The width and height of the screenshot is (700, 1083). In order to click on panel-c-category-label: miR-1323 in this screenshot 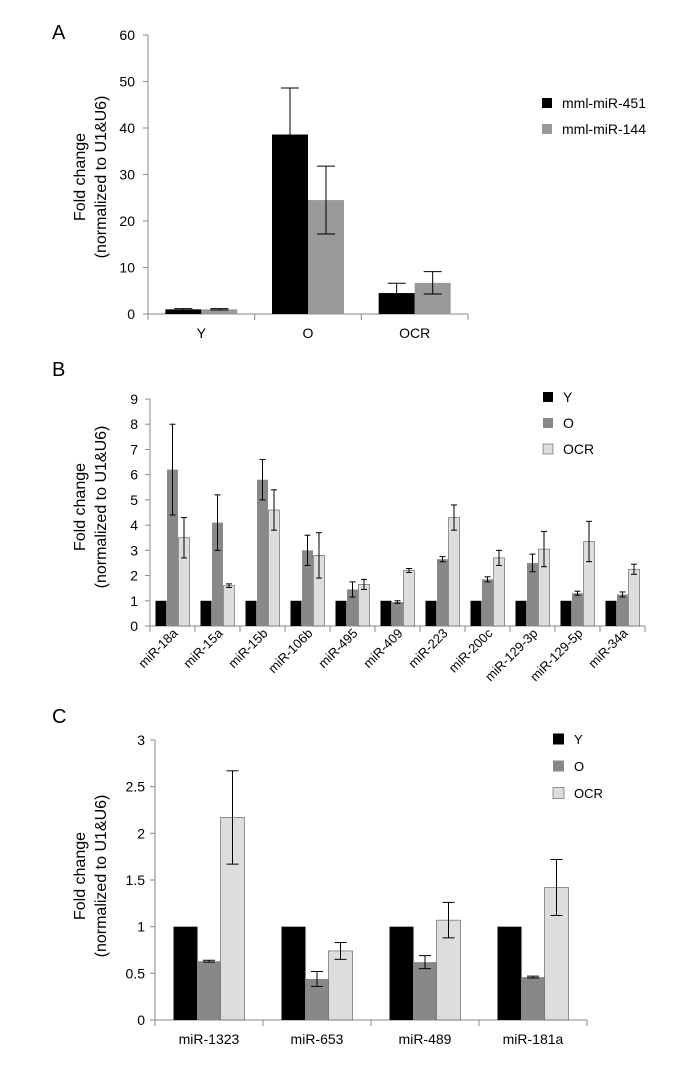, I will do `click(209, 1039)`.